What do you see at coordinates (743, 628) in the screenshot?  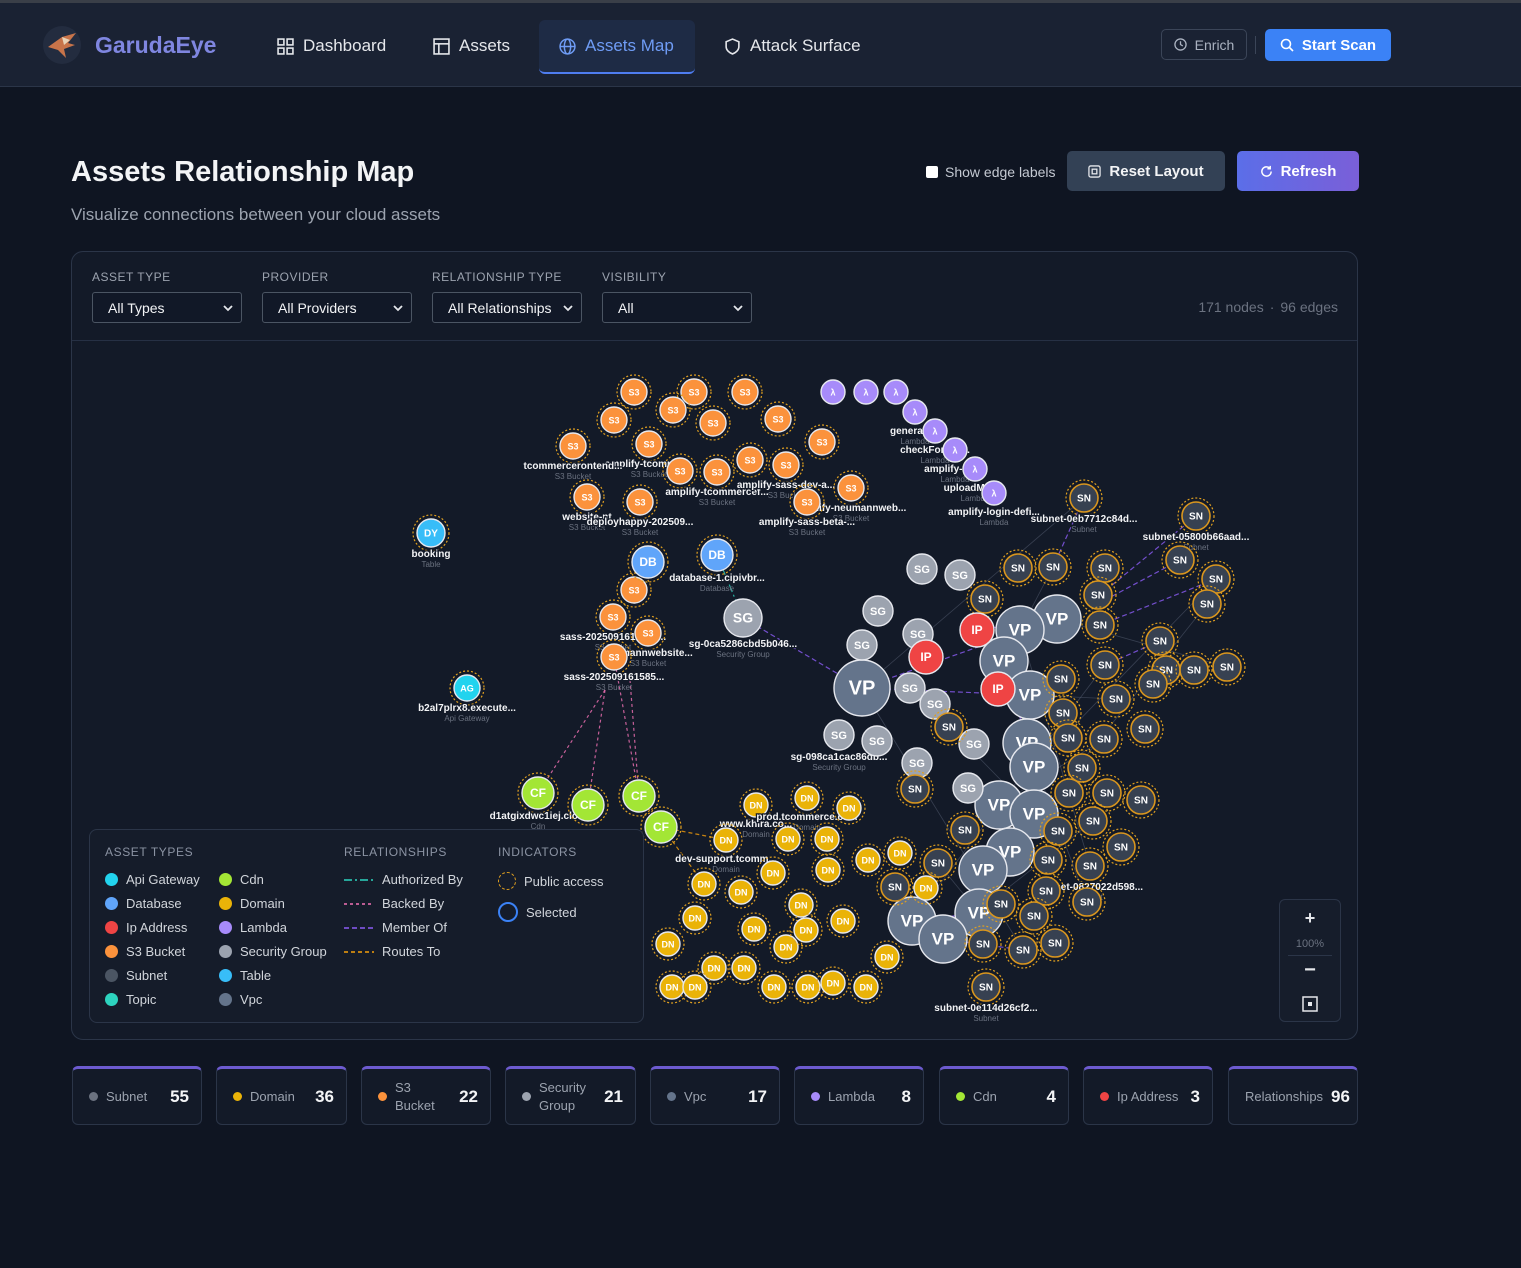 I see `asset-node: SG sg-0ca5286cbd5b046...Security Group` at bounding box center [743, 628].